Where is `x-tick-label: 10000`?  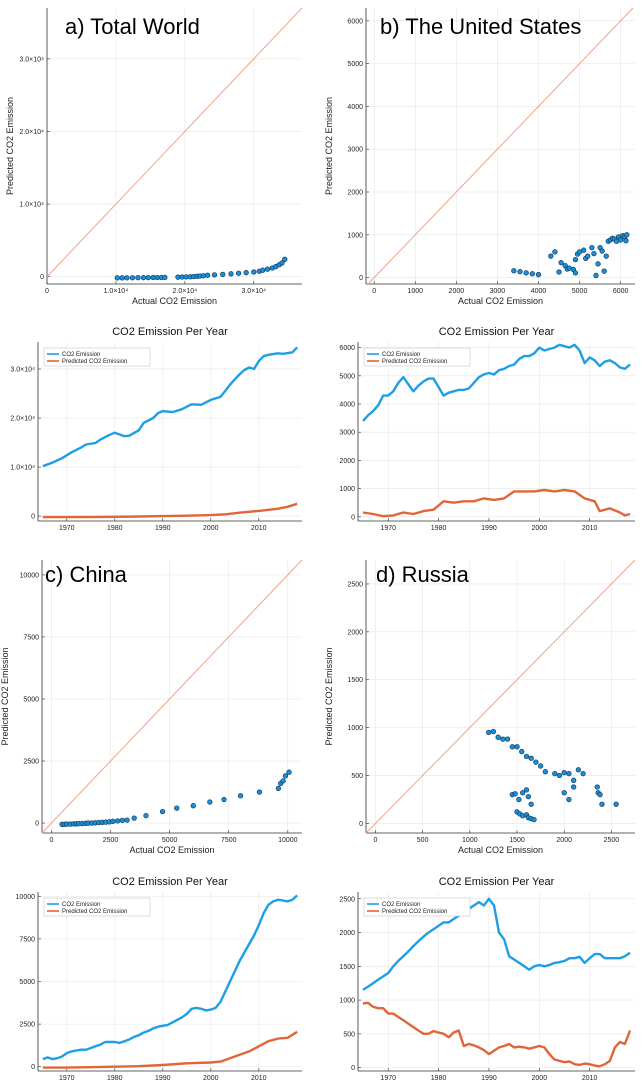 x-tick-label: 10000 is located at coordinates (288, 840).